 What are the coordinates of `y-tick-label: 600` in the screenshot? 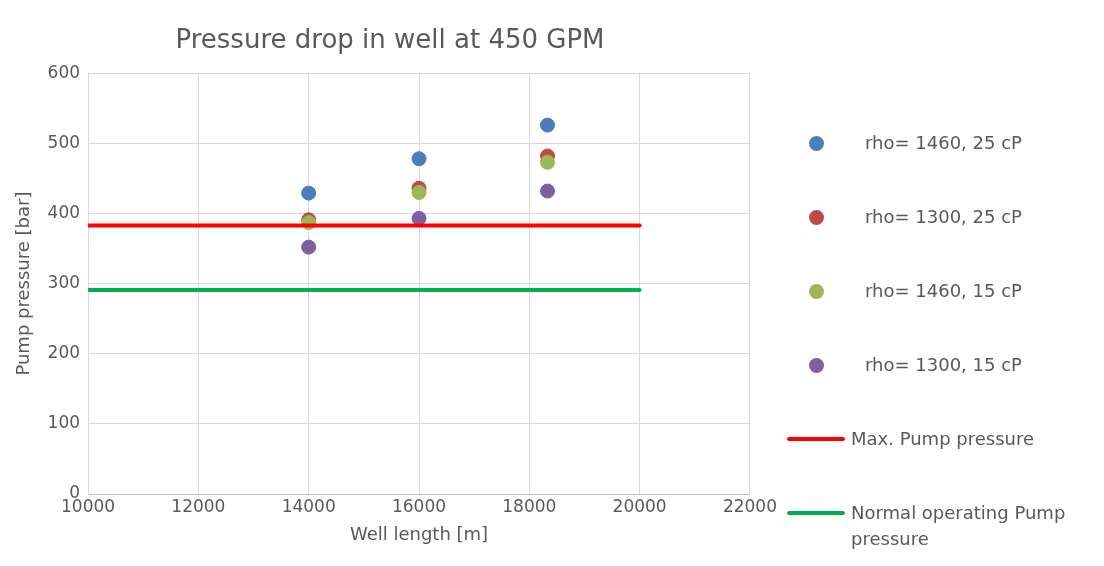 It's located at (64, 71).